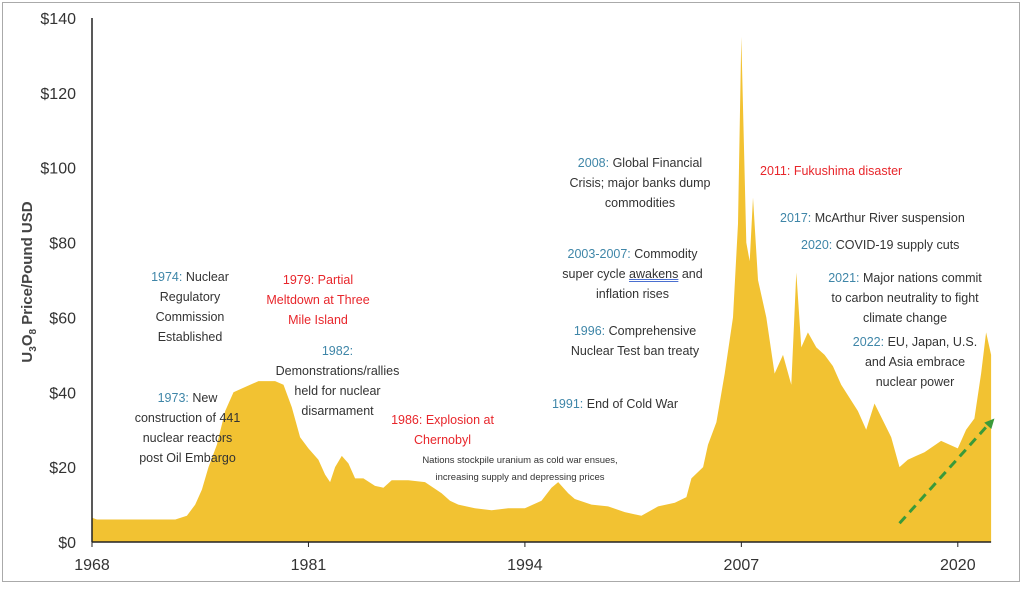 The height and width of the screenshot is (589, 1024). Describe the element at coordinates (958, 565) in the screenshot. I see `x-tick-label: 2020` at that location.